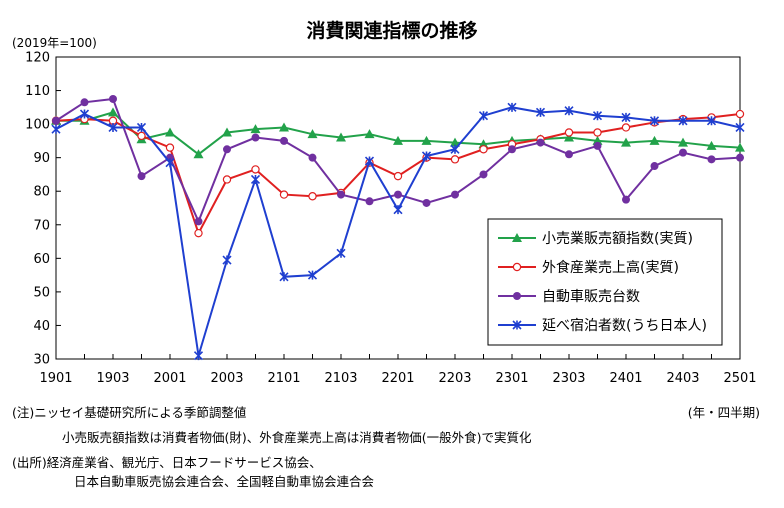 The image size is (784, 508). I want to click on y-tick-label: 120, so click(37, 58).